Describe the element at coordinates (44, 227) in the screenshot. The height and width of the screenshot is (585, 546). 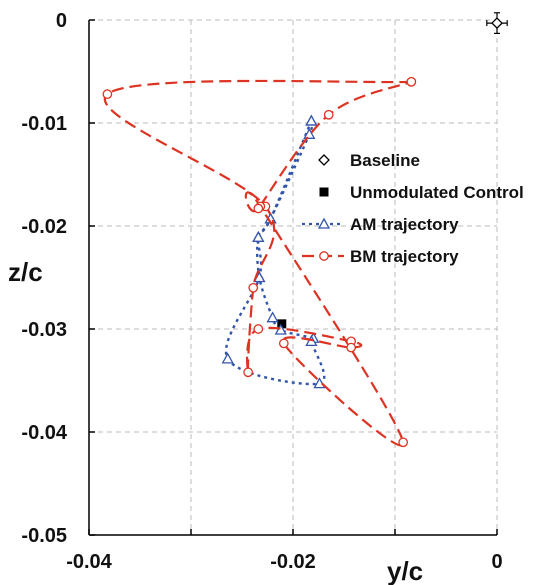
I see `y-tick-label: -0.02` at that location.